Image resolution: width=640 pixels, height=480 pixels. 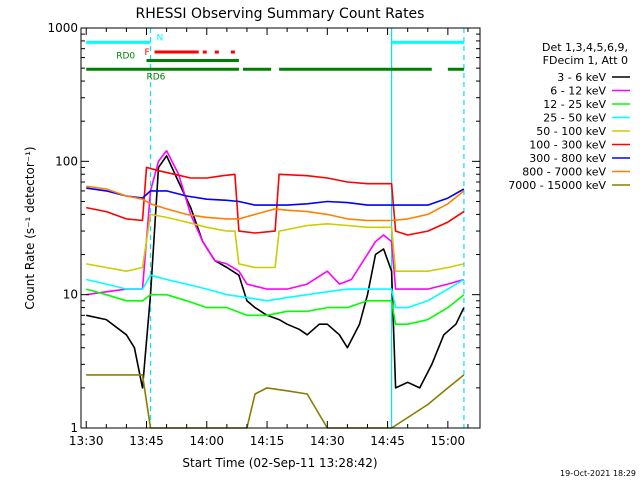 What do you see at coordinates (557, 185) in the screenshot?
I see `legend-label-8: 7000 - 15000 keV` at bounding box center [557, 185].